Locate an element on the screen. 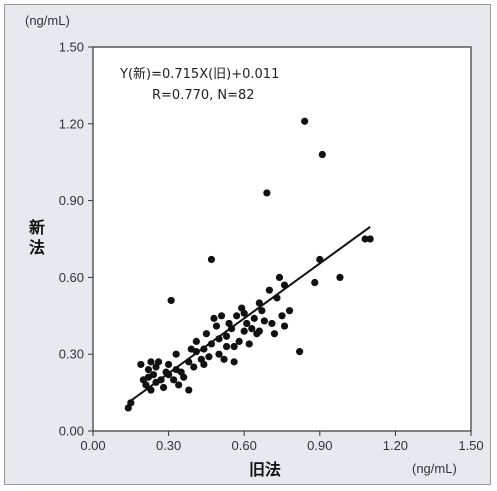  y-axis-title-char-2: 法 is located at coordinates (37, 247).